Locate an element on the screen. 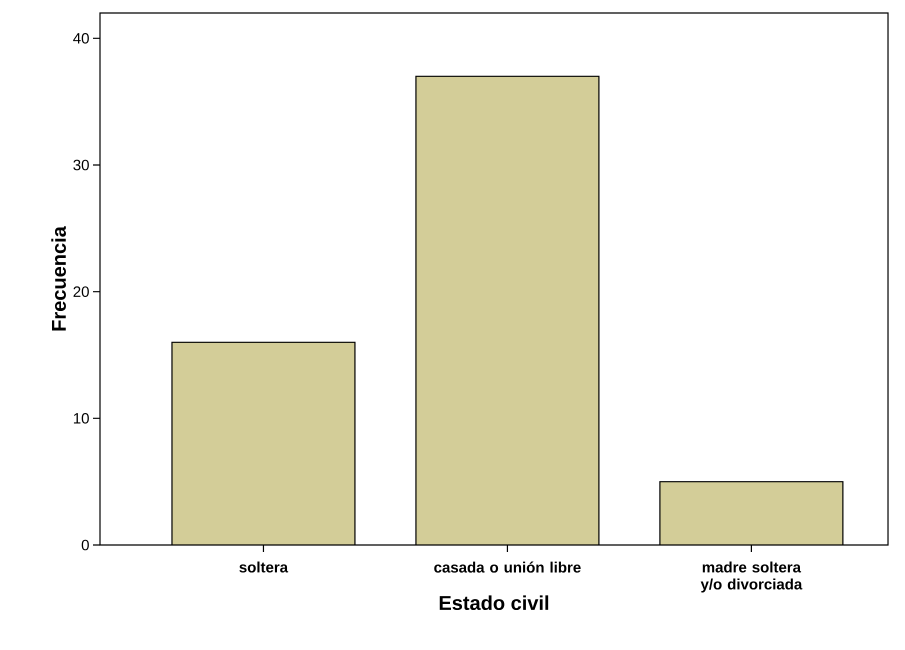  y-tick-label: 0 is located at coordinates (85, 545).